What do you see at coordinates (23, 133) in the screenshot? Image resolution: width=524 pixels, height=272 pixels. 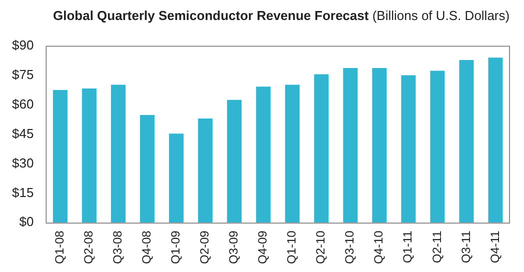 I see `y-tick-label: $45` at bounding box center [23, 133].